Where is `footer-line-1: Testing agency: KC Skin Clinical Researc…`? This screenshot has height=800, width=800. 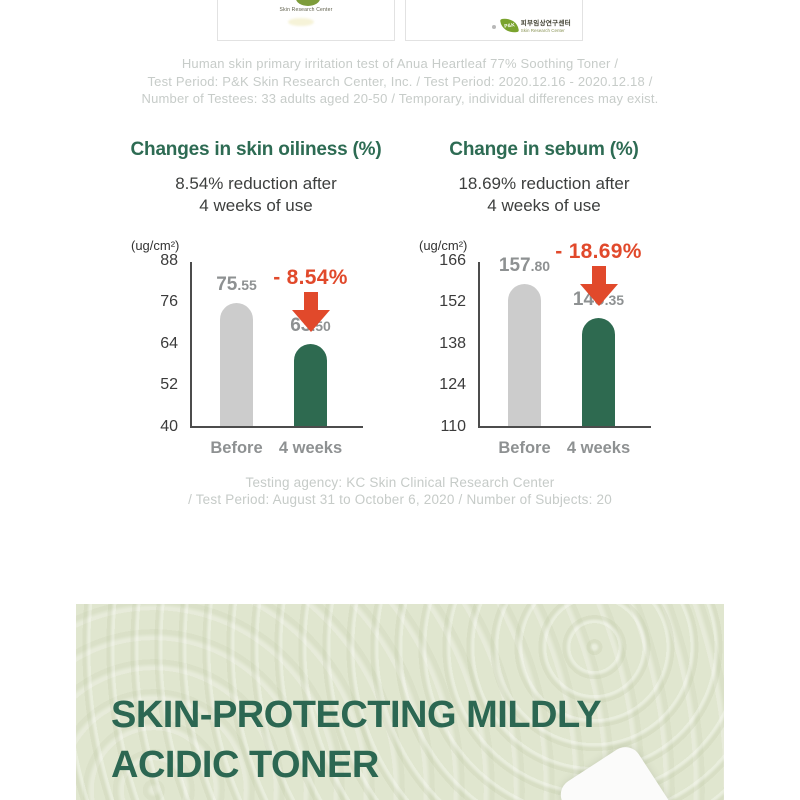 footer-line-1: Testing agency: KC Skin Clinical Researc… is located at coordinates (400, 482).